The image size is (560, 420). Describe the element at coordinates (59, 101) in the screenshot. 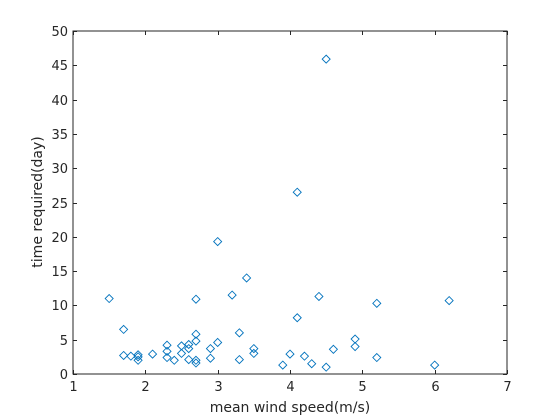

I see `y-tick-label: 40` at that location.